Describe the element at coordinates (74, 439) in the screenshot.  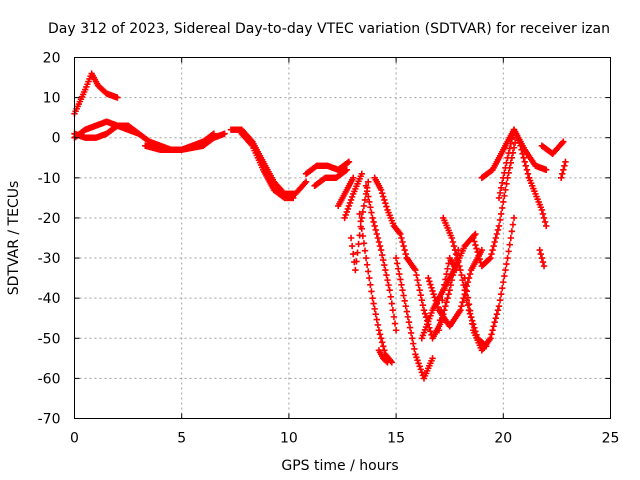
I see `x-tick-label: 0` at that location.